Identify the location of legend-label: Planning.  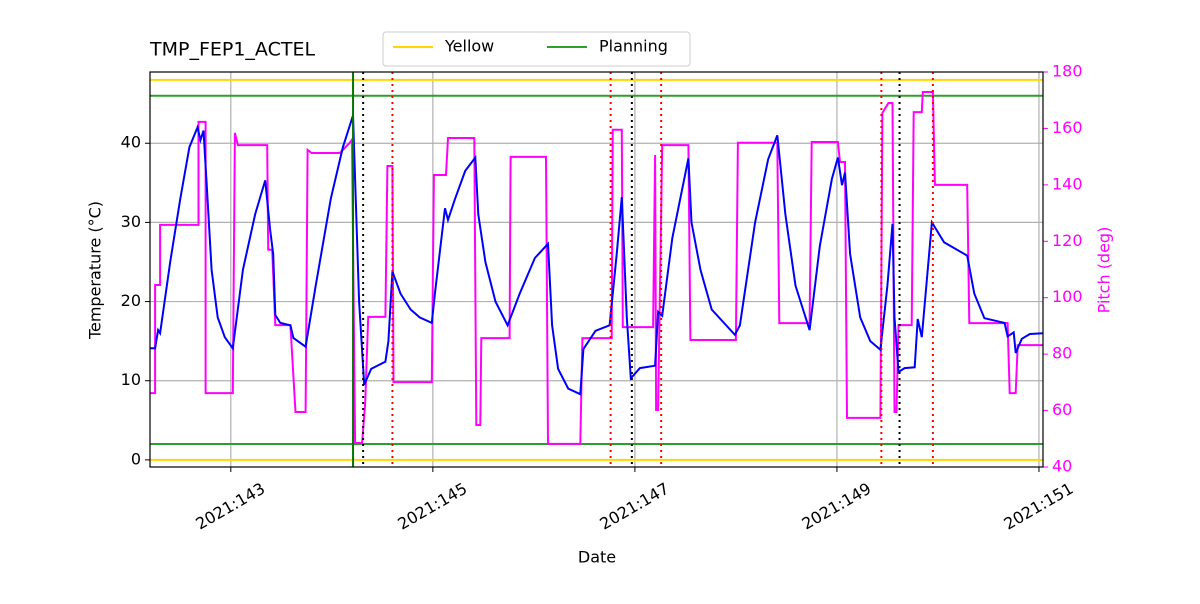
(633, 46).